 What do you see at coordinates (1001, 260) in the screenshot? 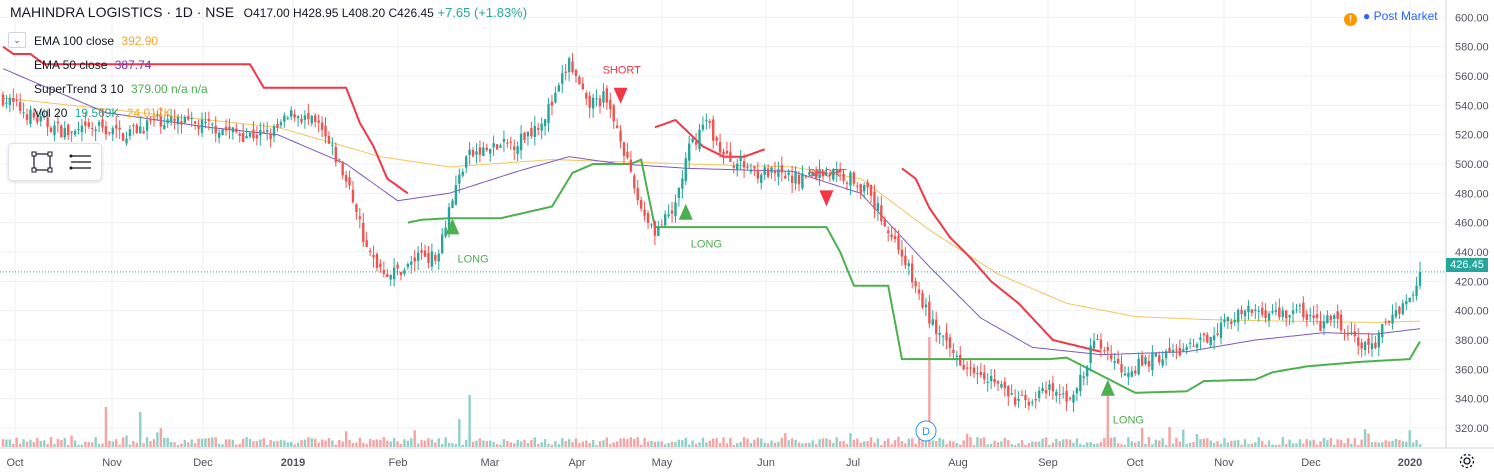
I see `supertrend-down-path` at bounding box center [1001, 260].